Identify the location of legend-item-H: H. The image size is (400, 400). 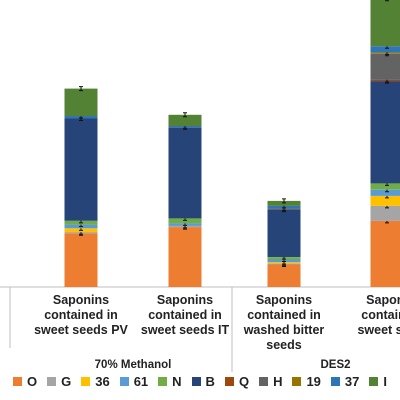
(270, 381).